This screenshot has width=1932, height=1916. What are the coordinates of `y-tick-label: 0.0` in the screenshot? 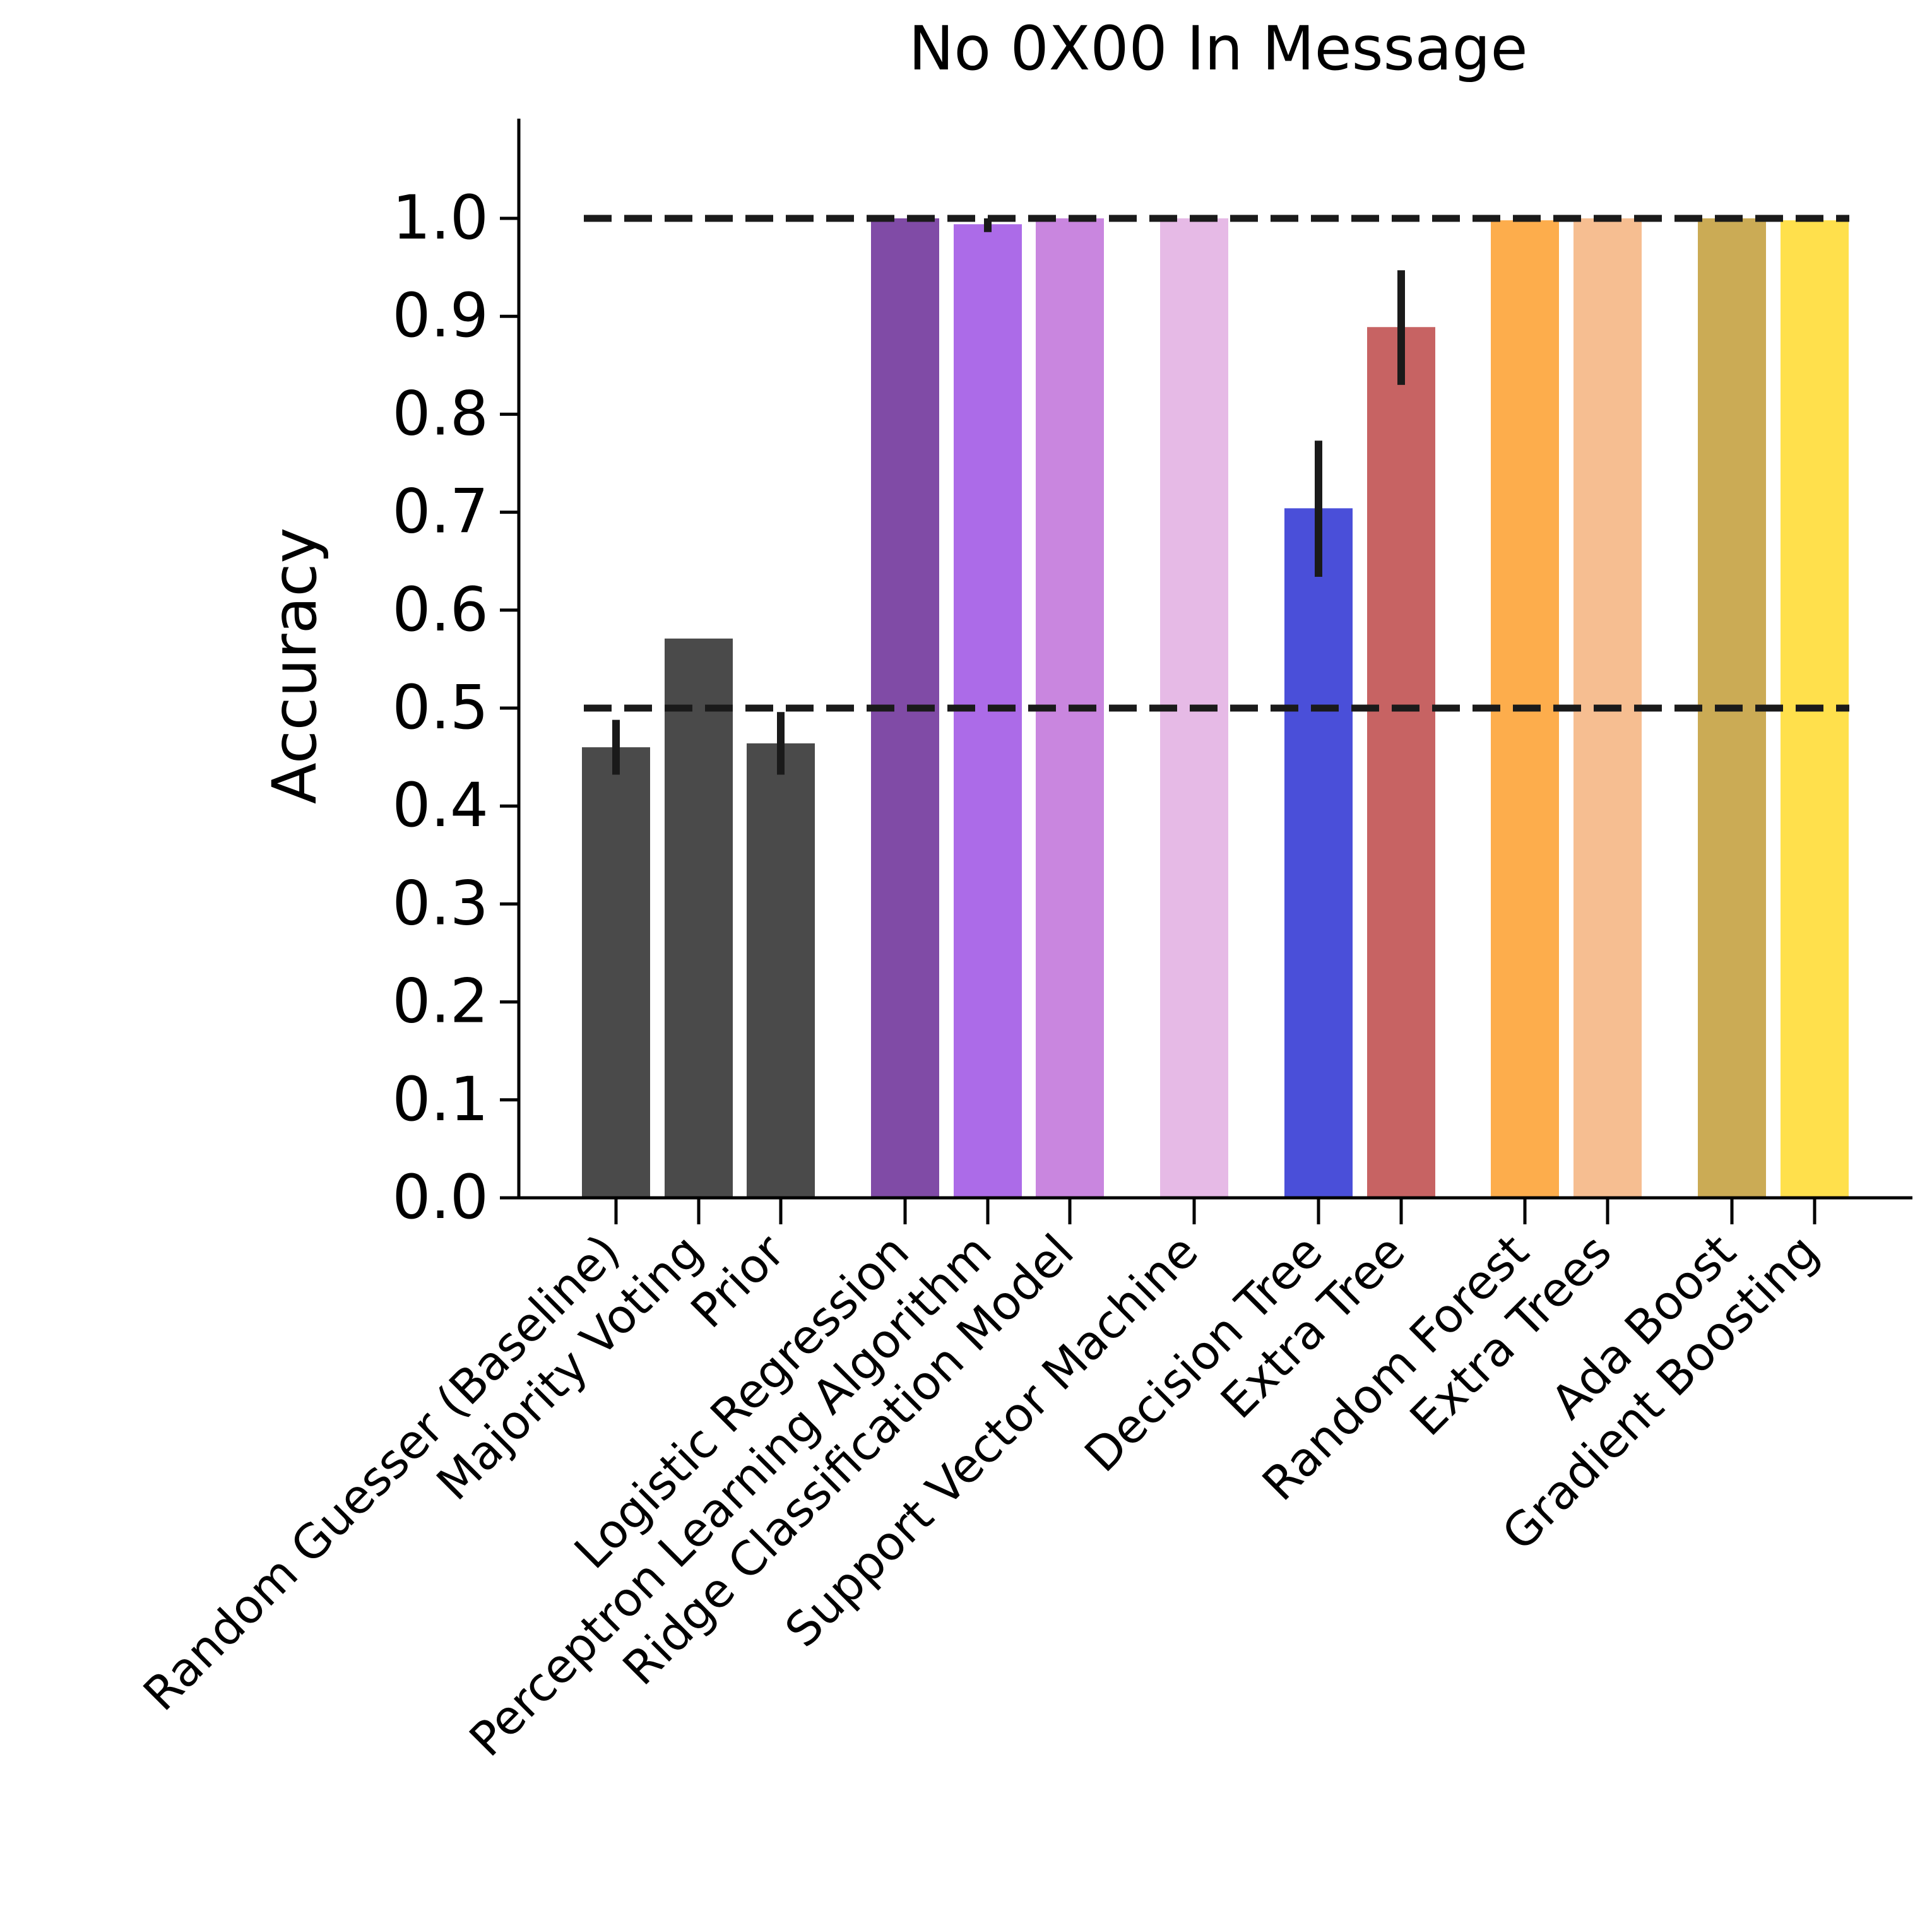 It's located at (440, 1197).